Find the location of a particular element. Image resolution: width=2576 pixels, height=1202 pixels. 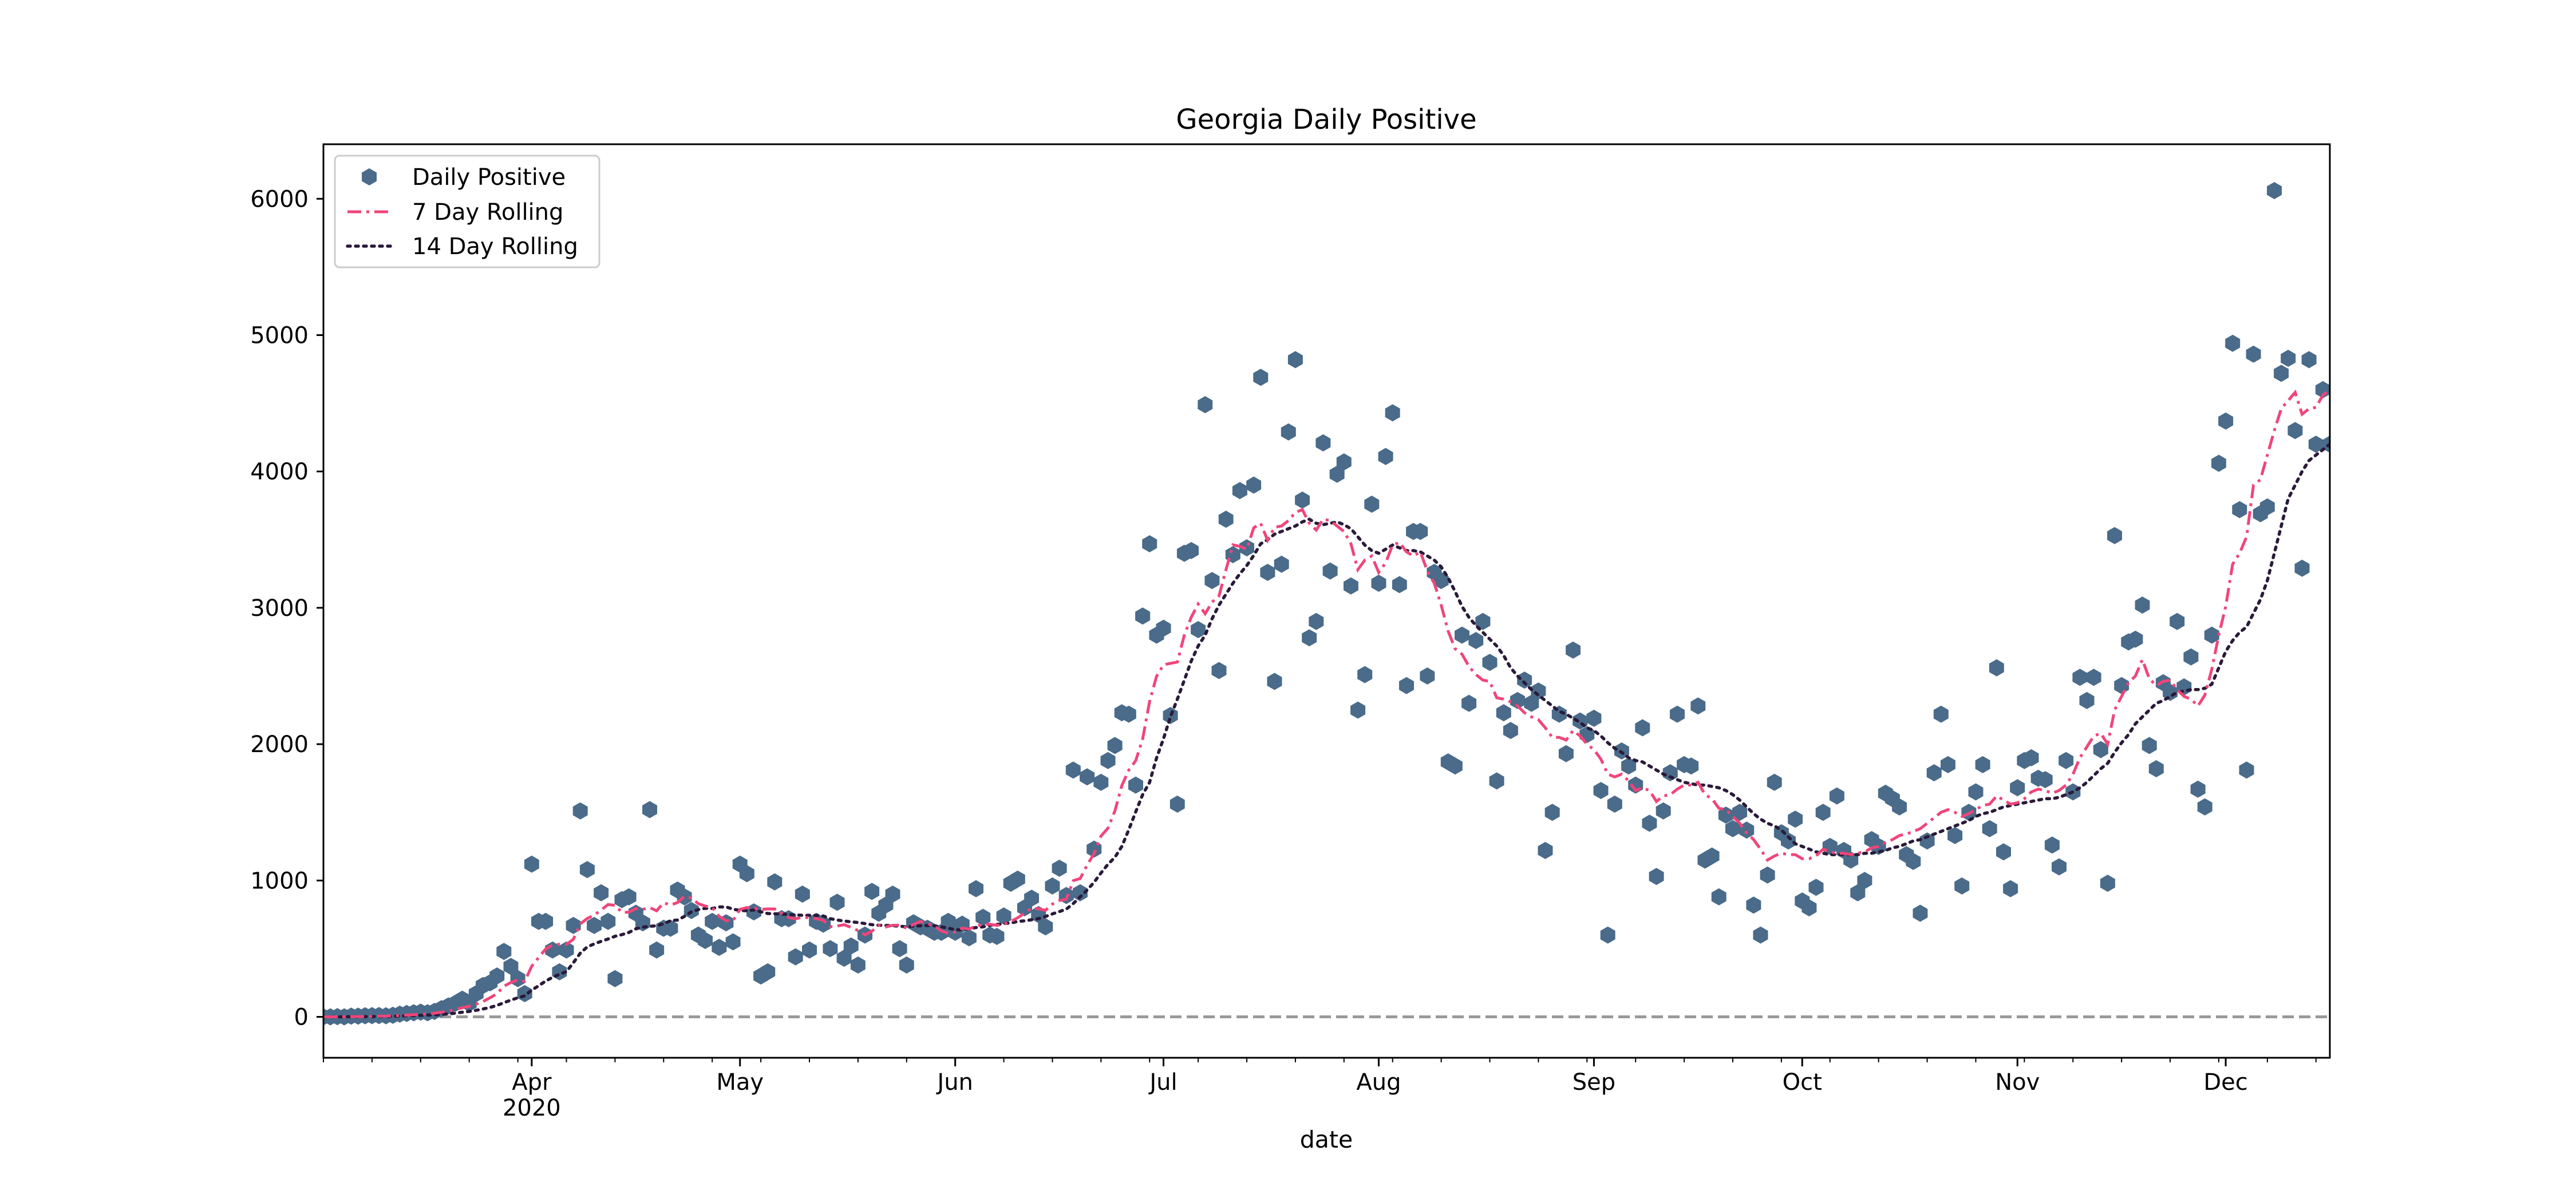

x-tick-label: Apr is located at coordinates (532, 1082).